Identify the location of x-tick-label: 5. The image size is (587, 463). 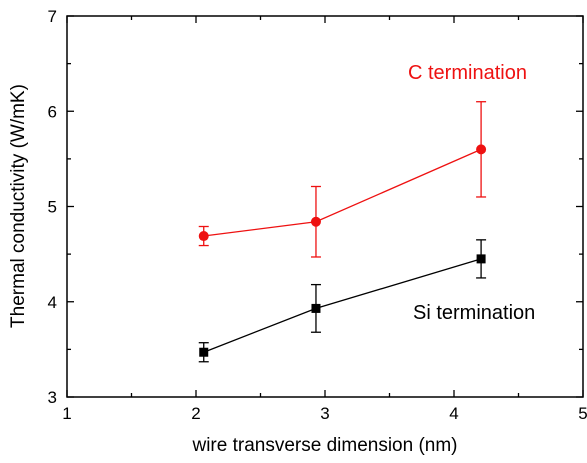
(582, 413).